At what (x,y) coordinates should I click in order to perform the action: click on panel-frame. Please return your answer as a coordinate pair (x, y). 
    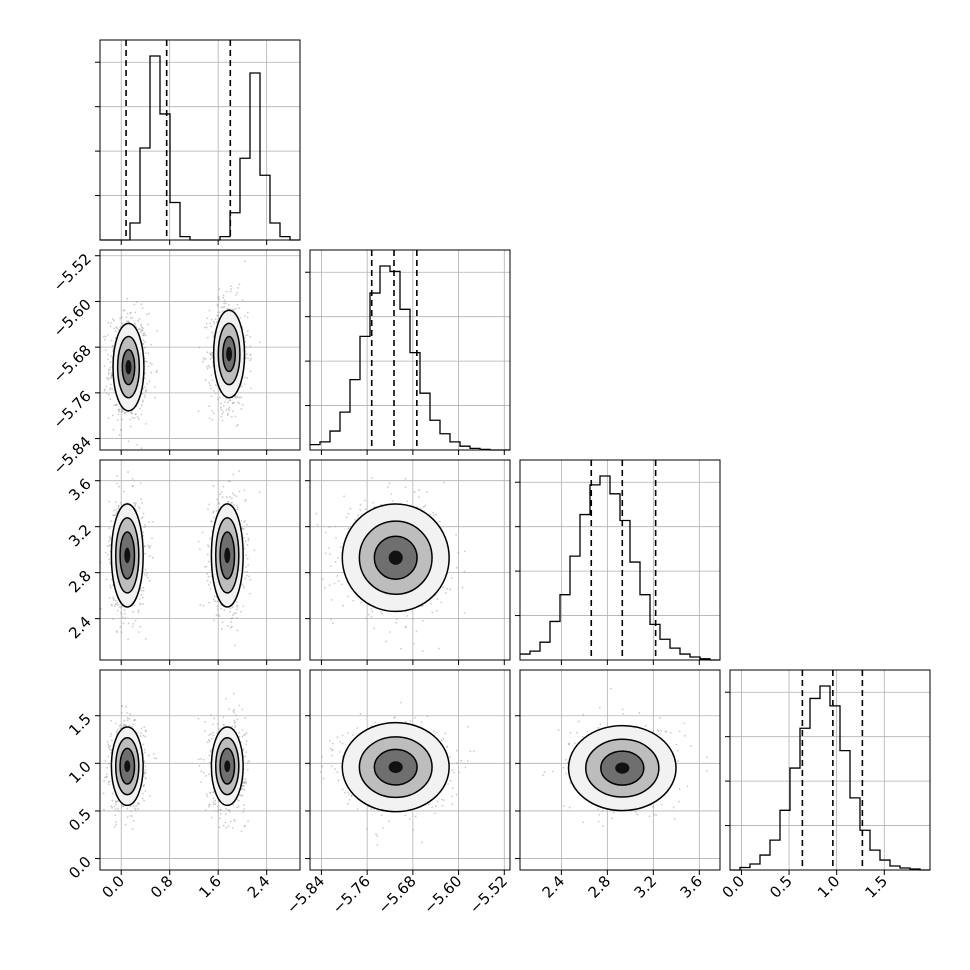
    Looking at the image, I should click on (200, 350).